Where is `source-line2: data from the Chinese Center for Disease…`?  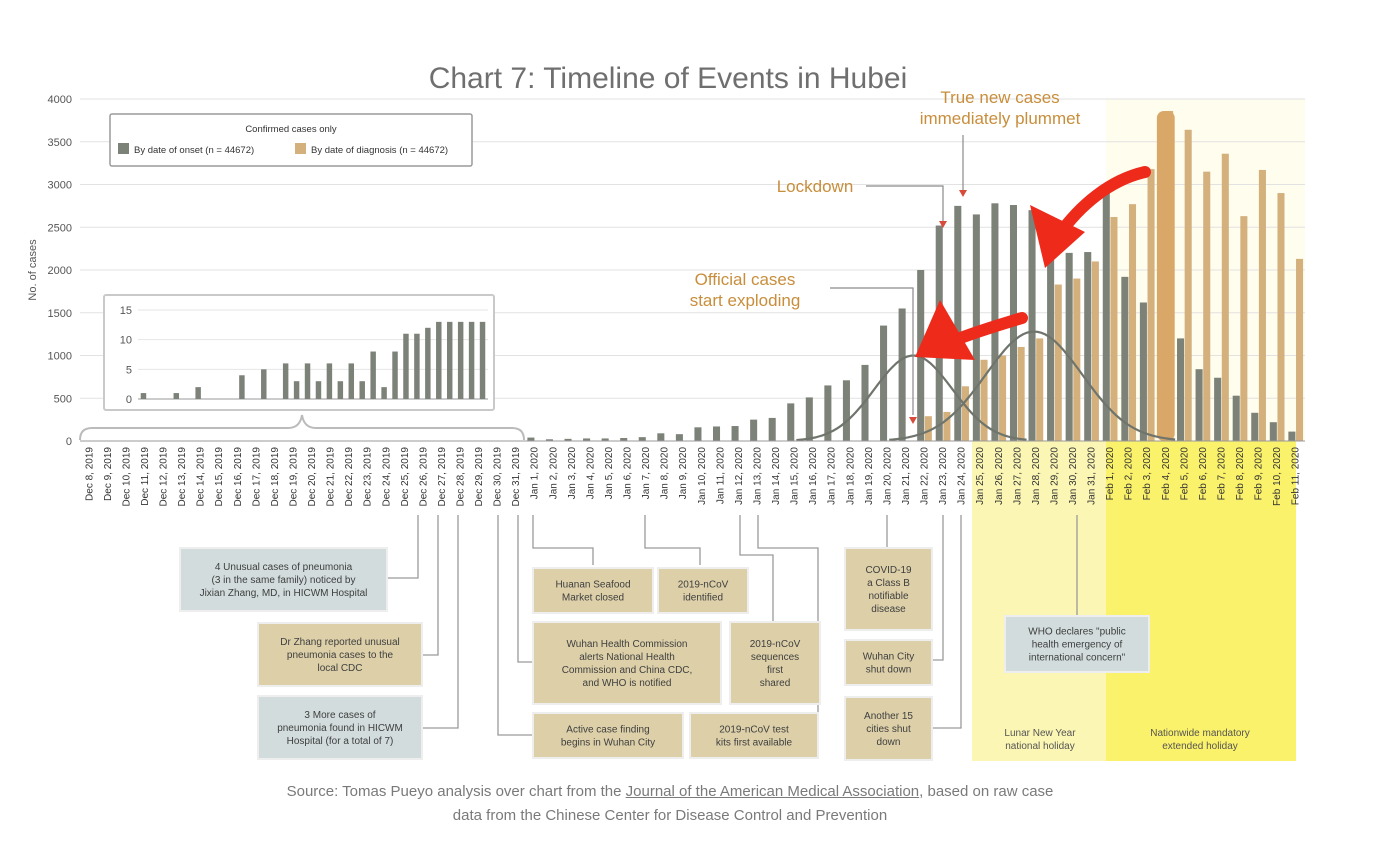 source-line2: data from the Chinese Center for Disease… is located at coordinates (670, 815).